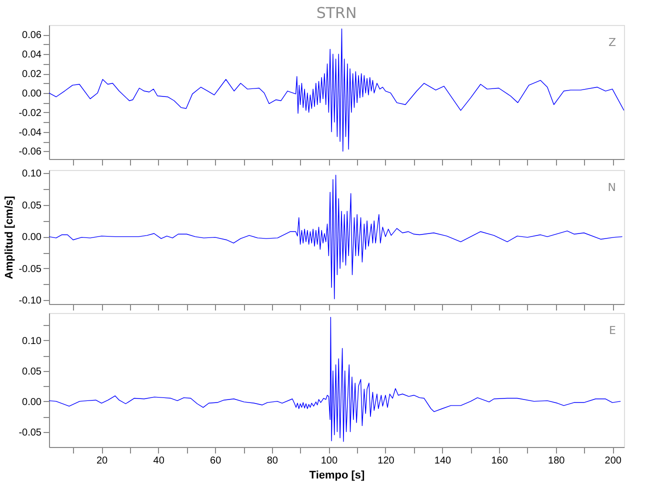  I want to click on y-tick-label: -0.06, so click(30, 152).